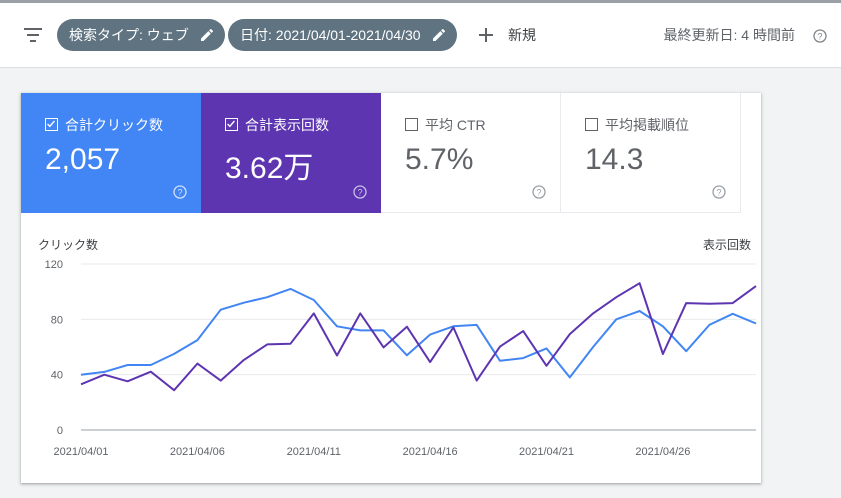 Image resolution: width=841 pixels, height=498 pixels. I want to click on y-tick-left-label: 40, so click(57, 376).